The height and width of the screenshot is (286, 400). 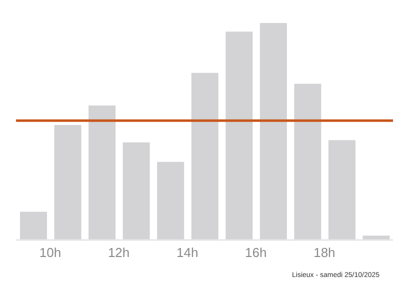 What do you see at coordinates (256, 252) in the screenshot?
I see `x-tick-label: 16h` at bounding box center [256, 252].